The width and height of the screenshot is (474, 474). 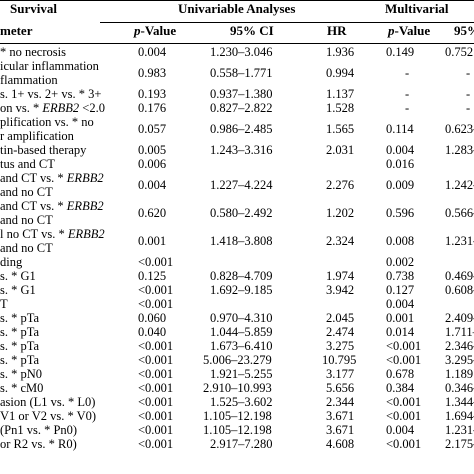 I want to click on column-header-ci: 95% CI, so click(x=252, y=30).